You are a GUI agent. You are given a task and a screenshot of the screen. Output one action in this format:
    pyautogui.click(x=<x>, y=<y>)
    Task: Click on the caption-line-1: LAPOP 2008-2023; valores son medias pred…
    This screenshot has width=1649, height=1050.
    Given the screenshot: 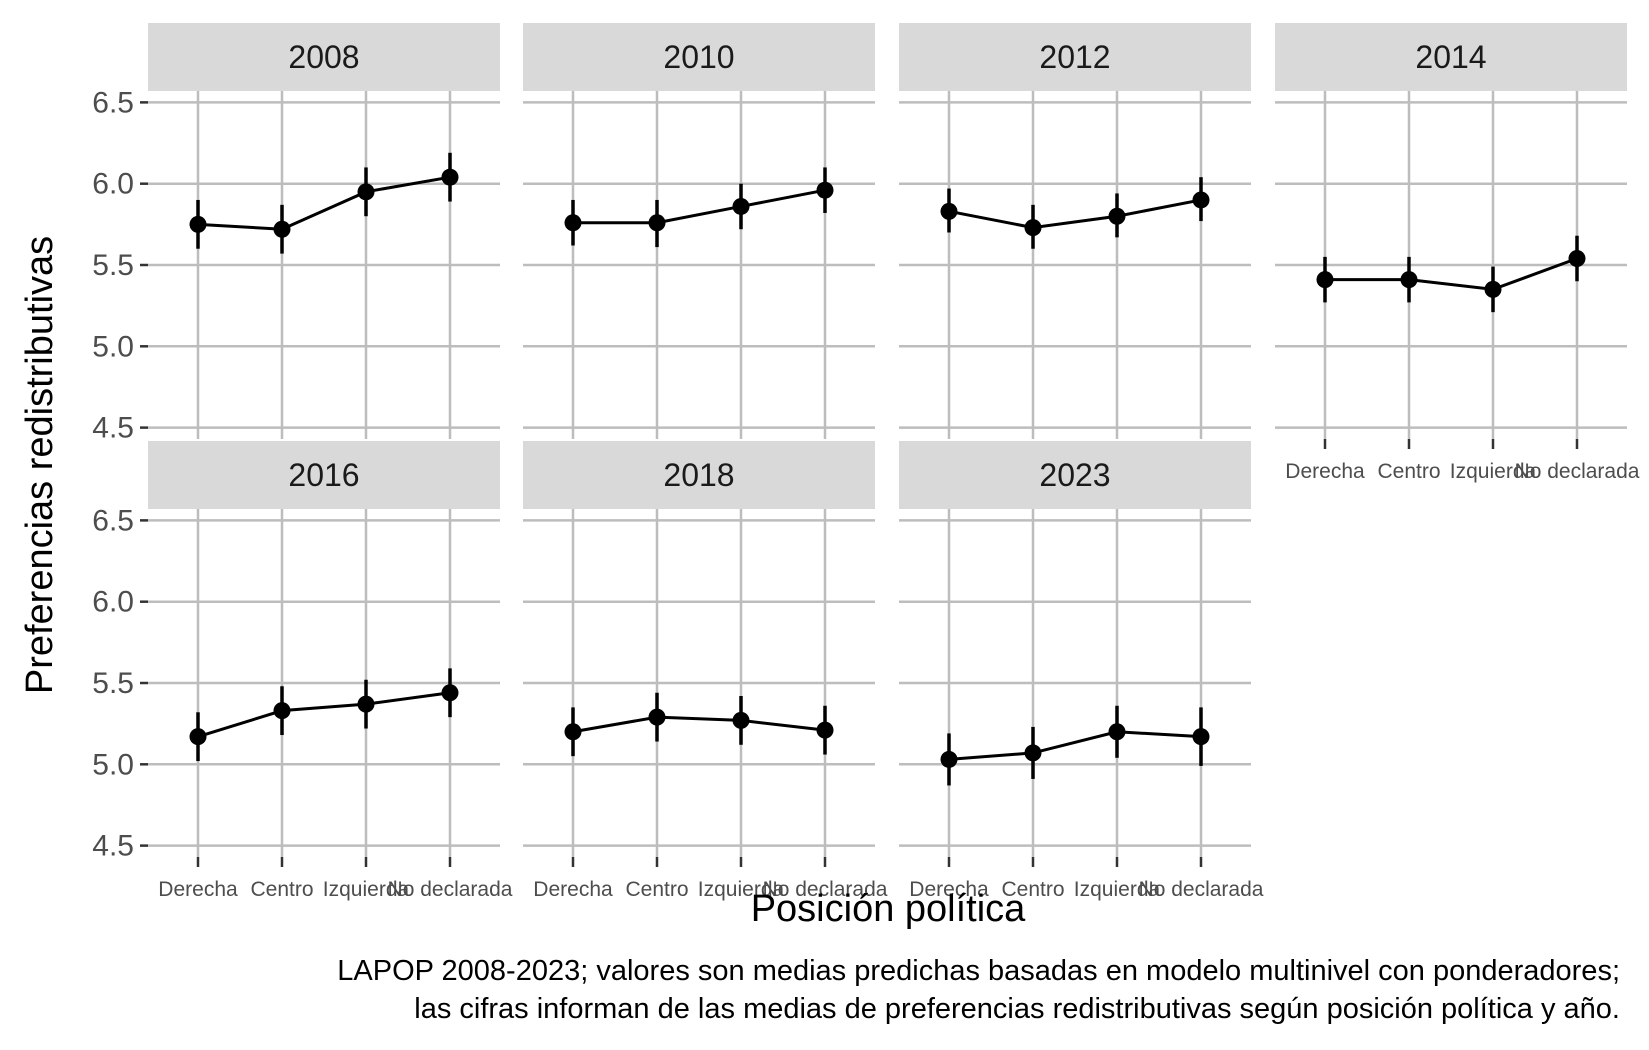 What is the action you would take?
    pyautogui.click(x=978, y=971)
    